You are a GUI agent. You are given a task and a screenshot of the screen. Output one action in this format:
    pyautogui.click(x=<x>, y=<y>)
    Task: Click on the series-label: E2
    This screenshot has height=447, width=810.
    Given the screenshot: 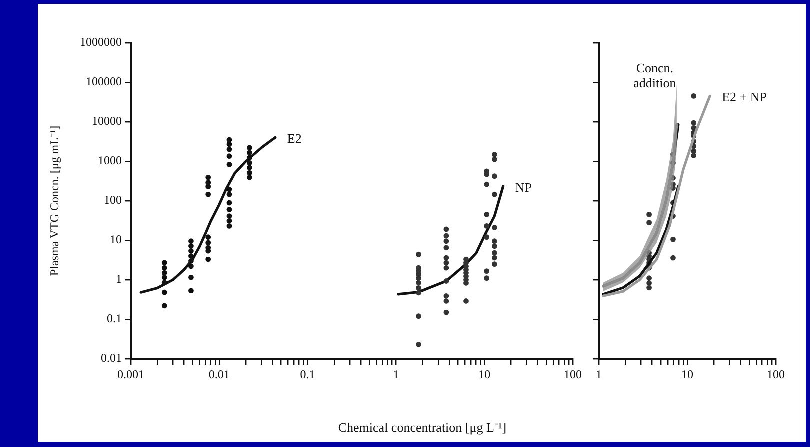 What is the action you would take?
    pyautogui.click(x=294, y=138)
    